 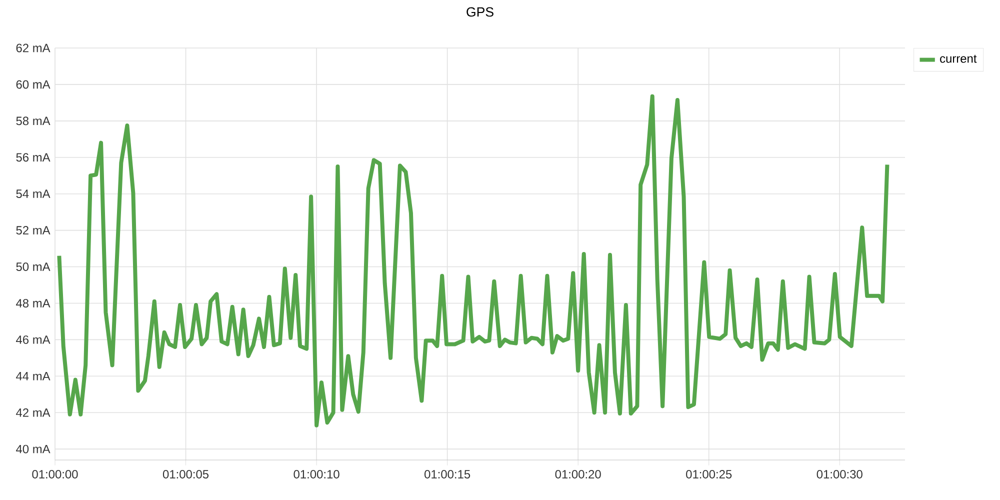 What do you see at coordinates (447, 474) in the screenshot?
I see `x-tick-label: 01:00:15` at bounding box center [447, 474].